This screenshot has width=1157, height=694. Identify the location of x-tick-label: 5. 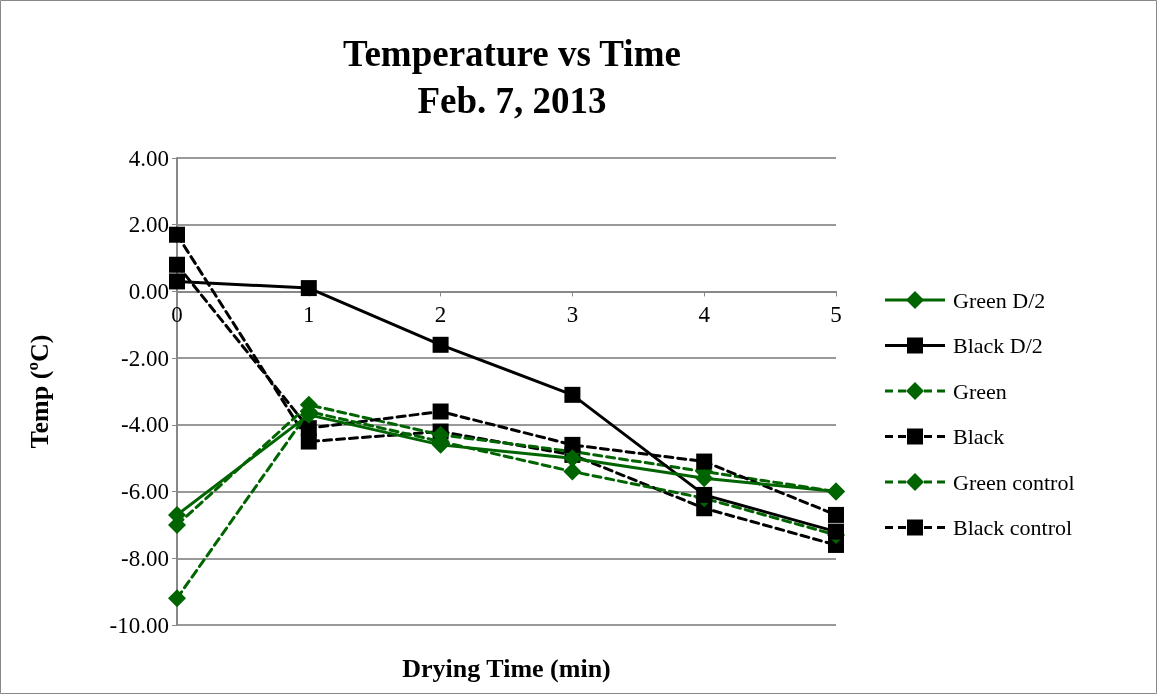
(836, 315).